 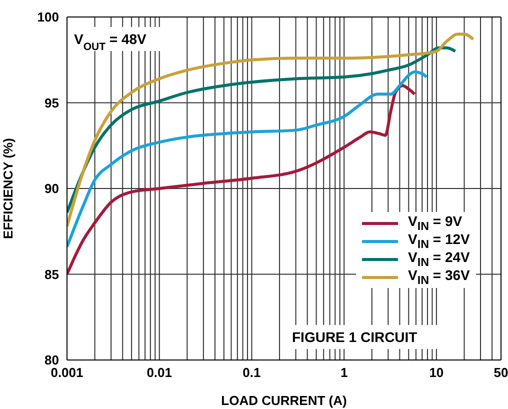 What do you see at coordinates (51, 274) in the screenshot?
I see `y-tick-label: 85` at bounding box center [51, 274].